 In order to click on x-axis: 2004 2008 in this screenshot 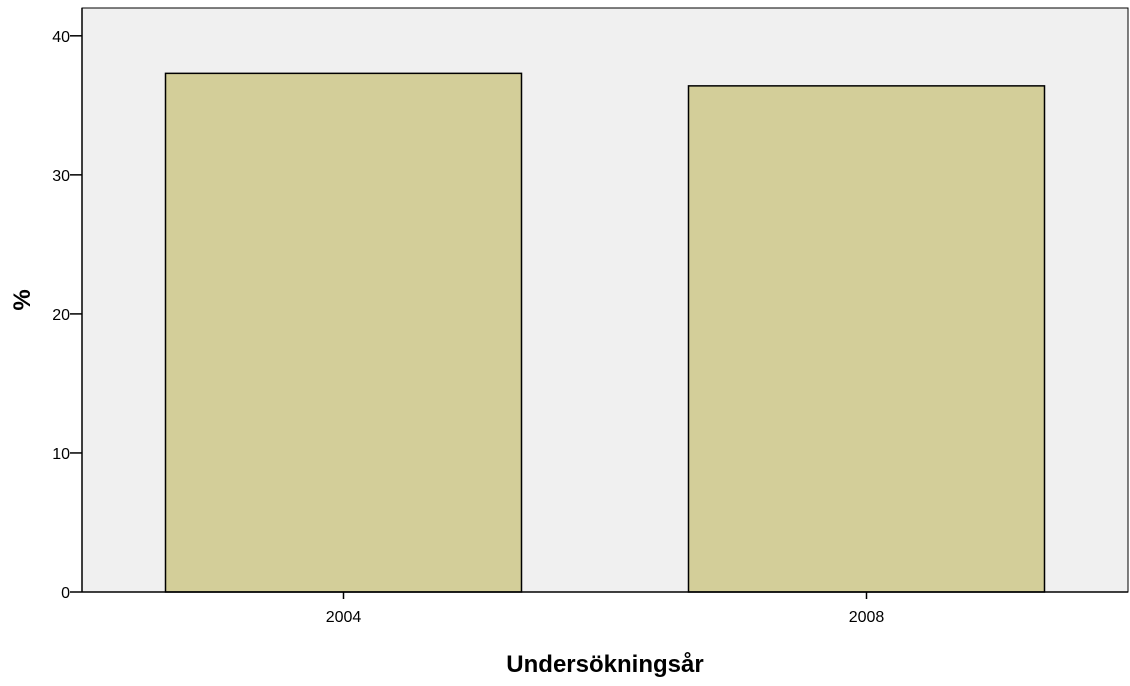, I will do `click(605, 608)`.